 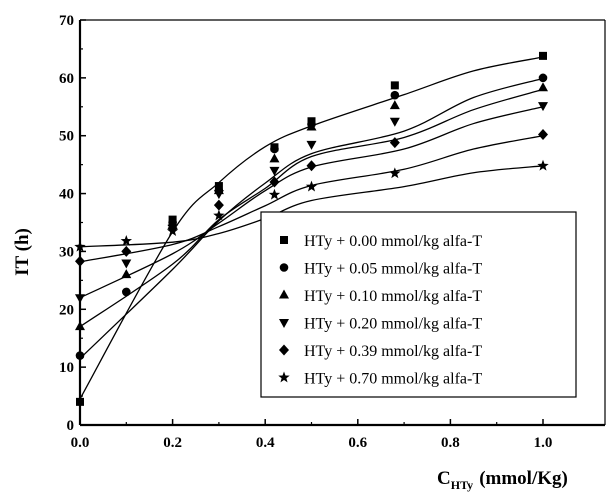 What do you see at coordinates (66, 368) in the screenshot?
I see `y-tick-label-1: 10` at bounding box center [66, 368].